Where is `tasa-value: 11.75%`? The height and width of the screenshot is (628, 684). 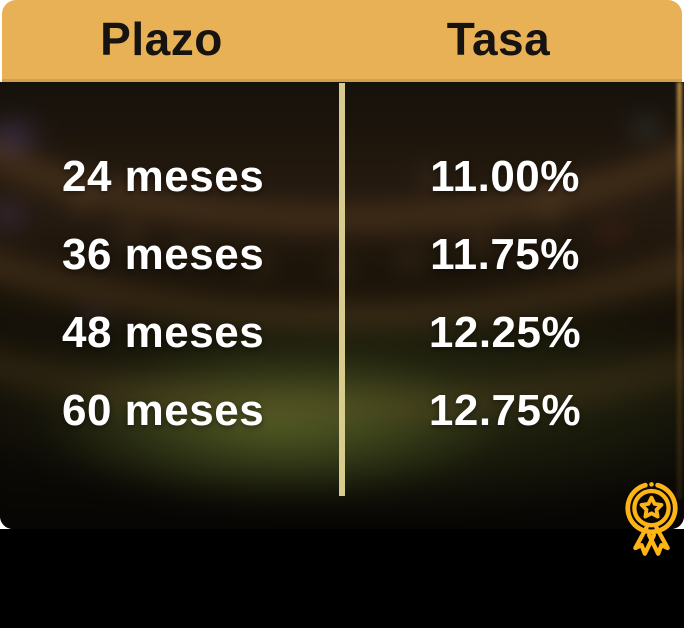 tasa-value: 11.75% is located at coordinates (505, 254).